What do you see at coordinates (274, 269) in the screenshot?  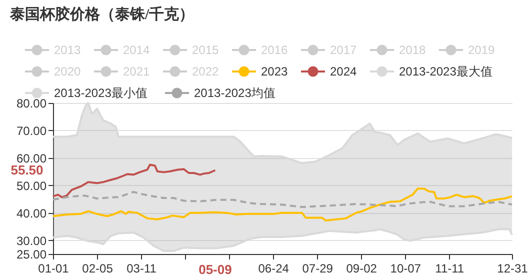 I see `x-tick-label: 06-24` at bounding box center [274, 269].